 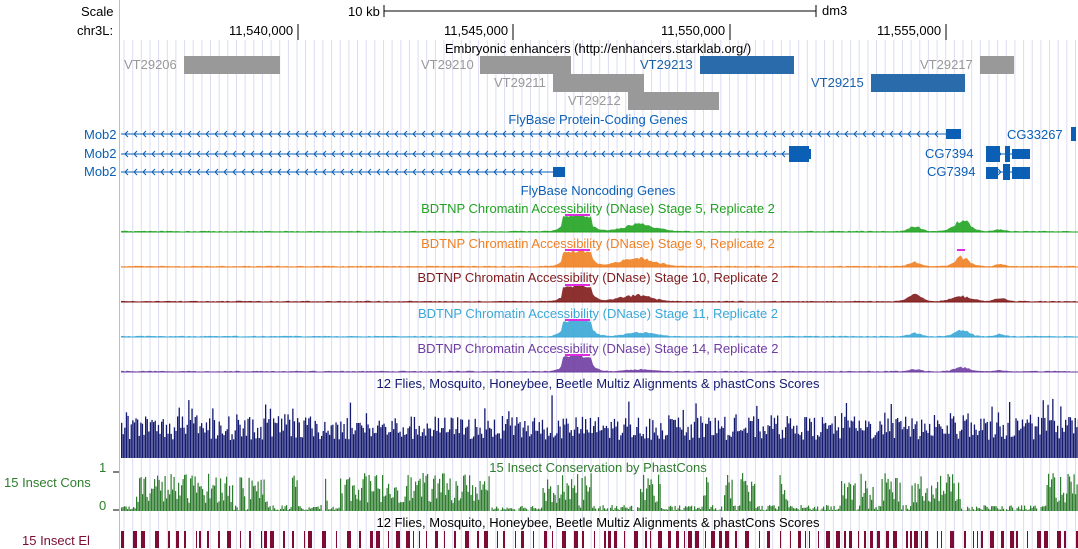 I want to click on scale-bar, so click(x=600, y=11).